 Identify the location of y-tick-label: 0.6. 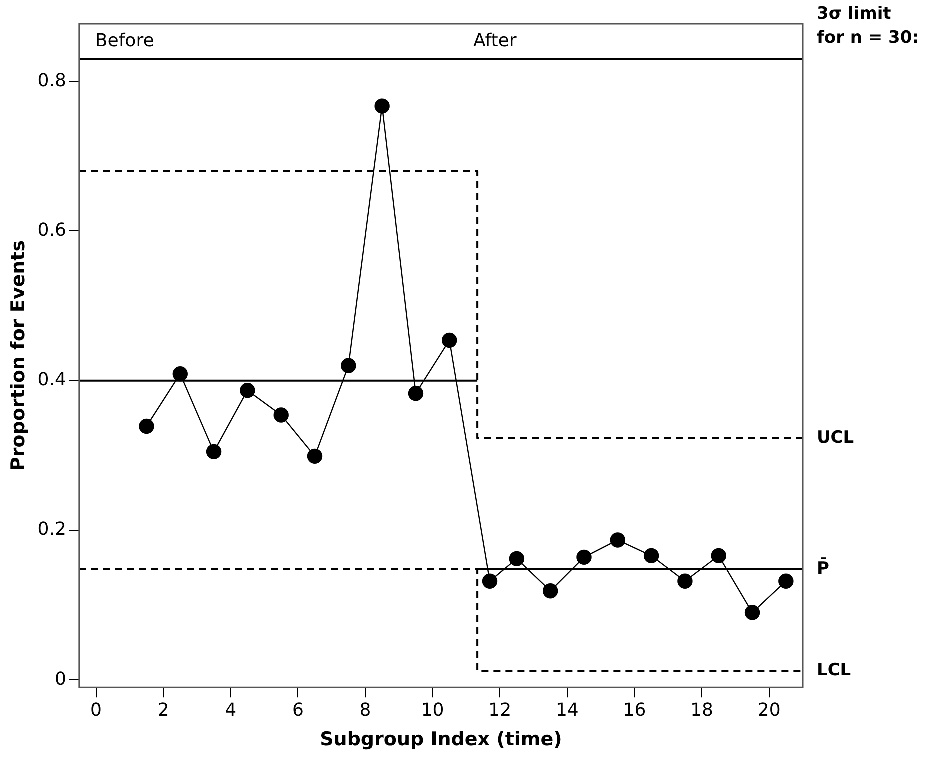
(52, 230).